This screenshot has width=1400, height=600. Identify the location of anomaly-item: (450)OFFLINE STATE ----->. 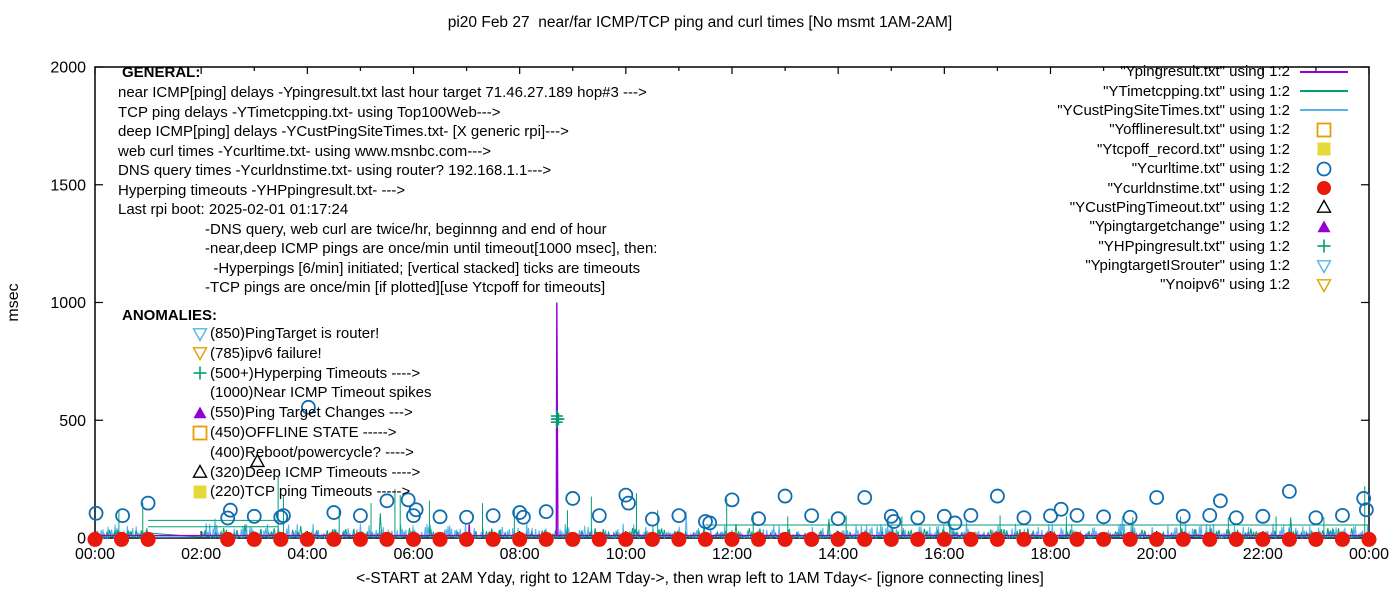
(294, 432).